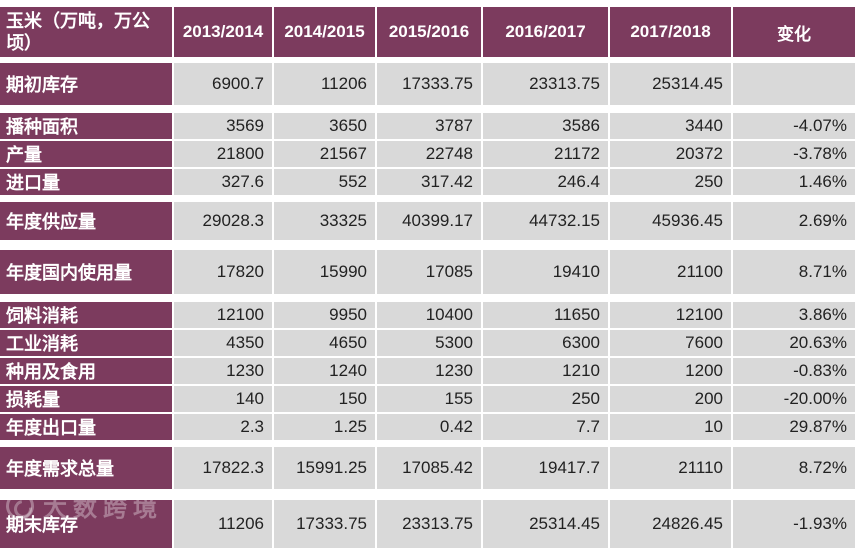 The width and height of the screenshot is (855, 550). What do you see at coordinates (224, 32) in the screenshot?
I see `column-header-year: 2013/2014` at bounding box center [224, 32].